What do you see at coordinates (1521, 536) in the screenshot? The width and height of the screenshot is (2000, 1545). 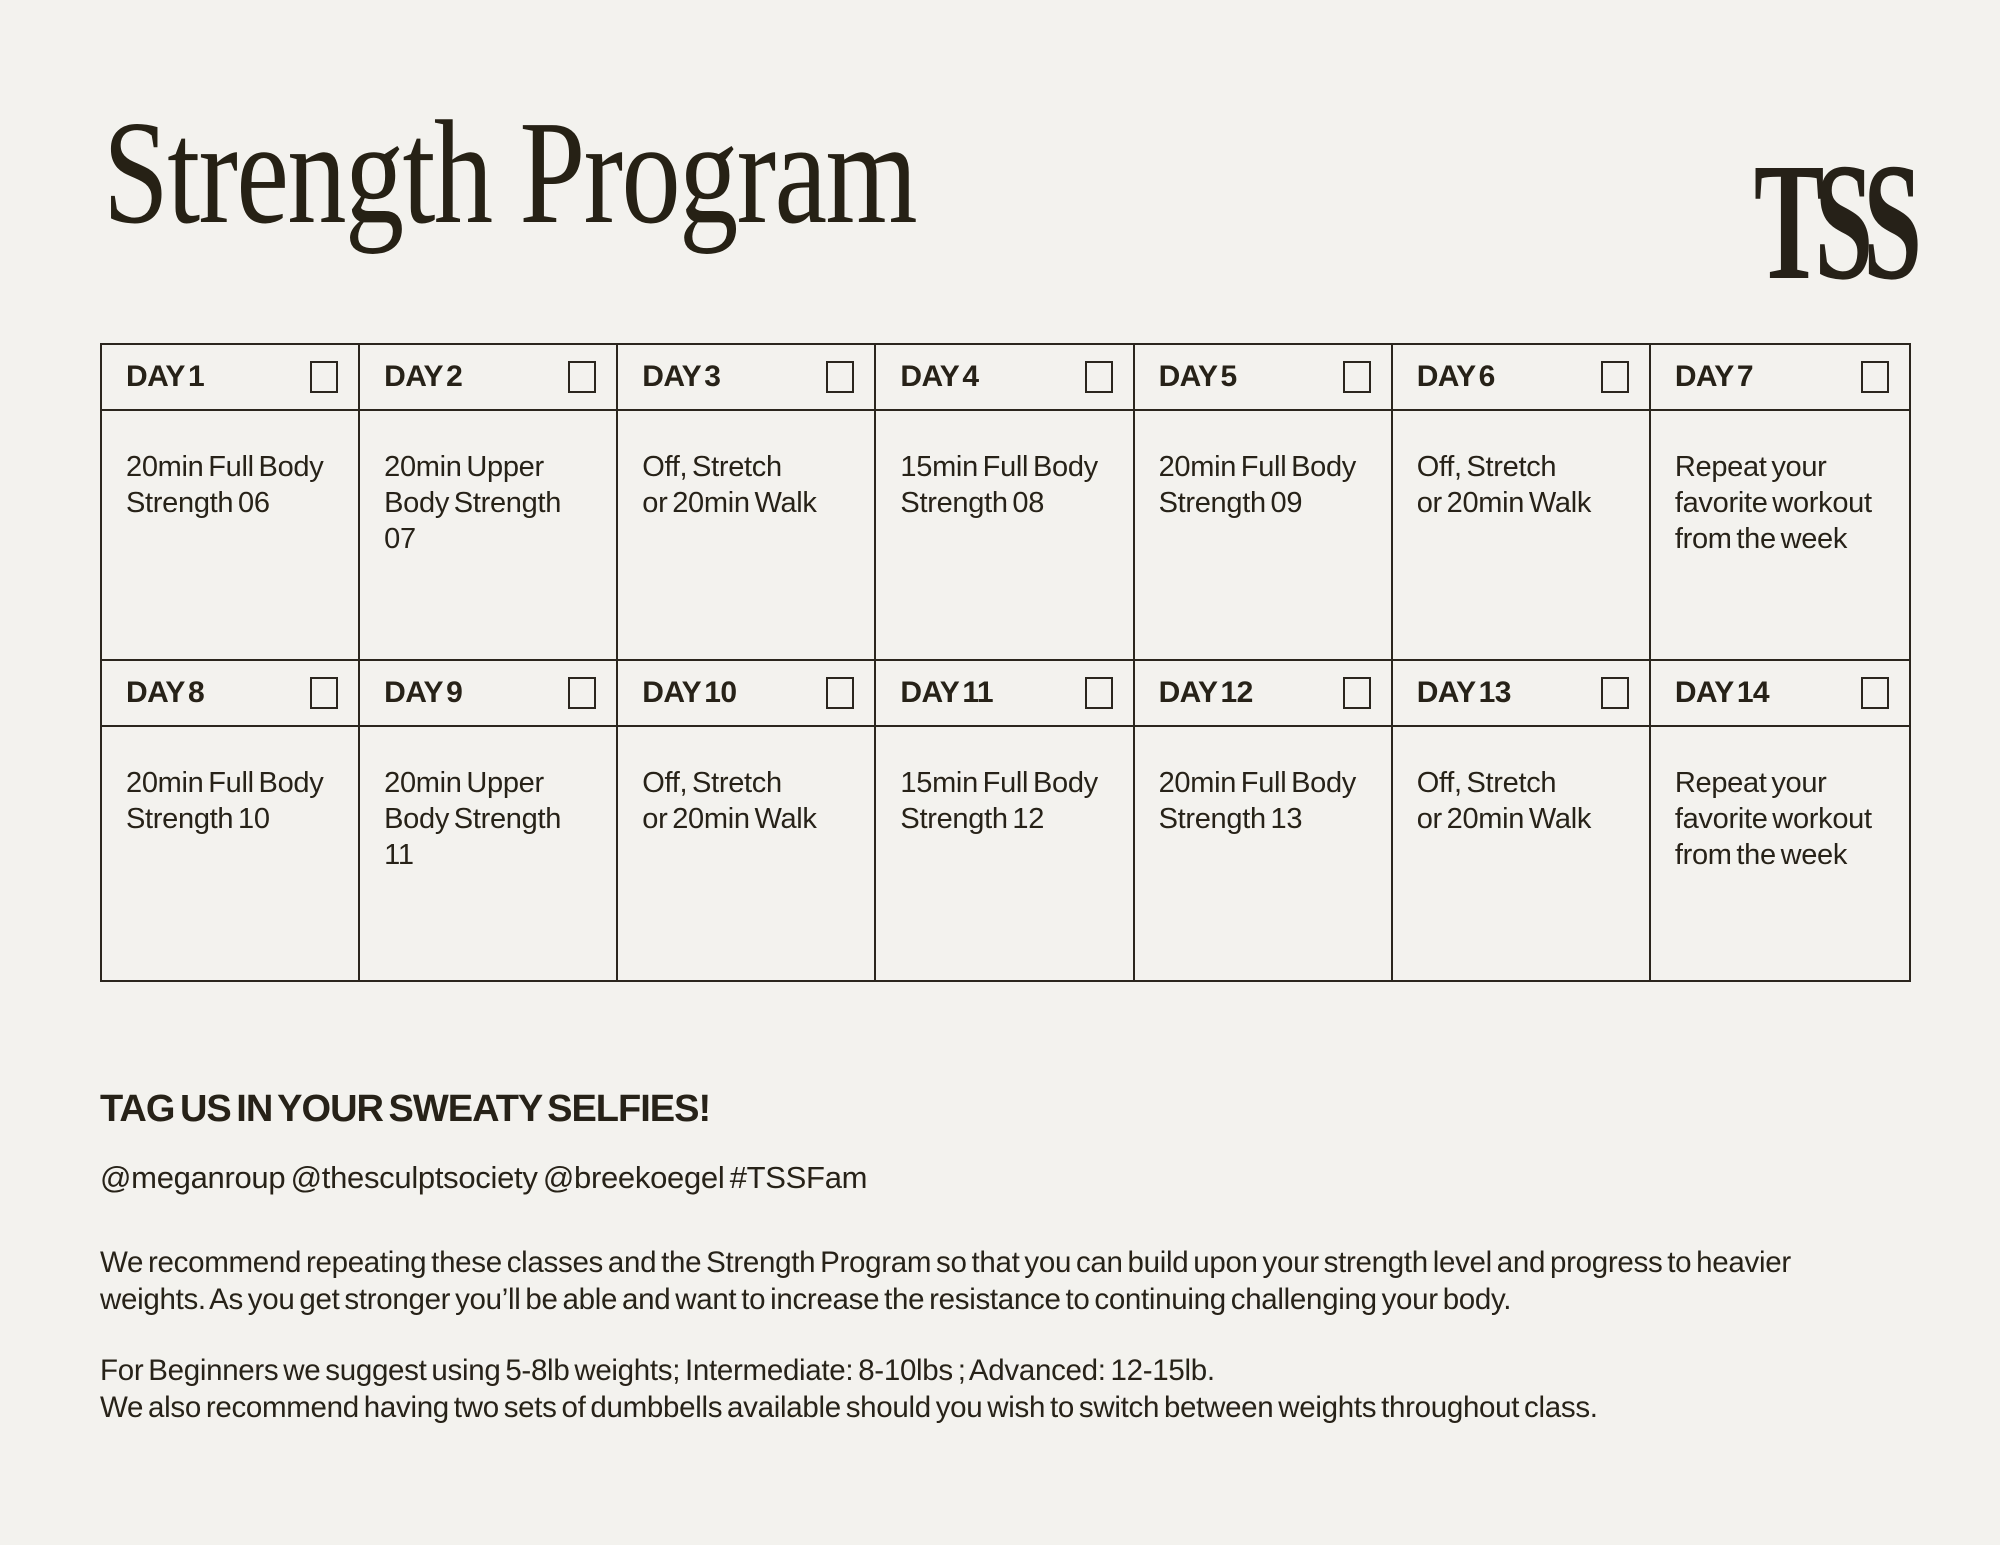 I see `day-activity-6: Off, Stretch or 20min Walk` at bounding box center [1521, 536].